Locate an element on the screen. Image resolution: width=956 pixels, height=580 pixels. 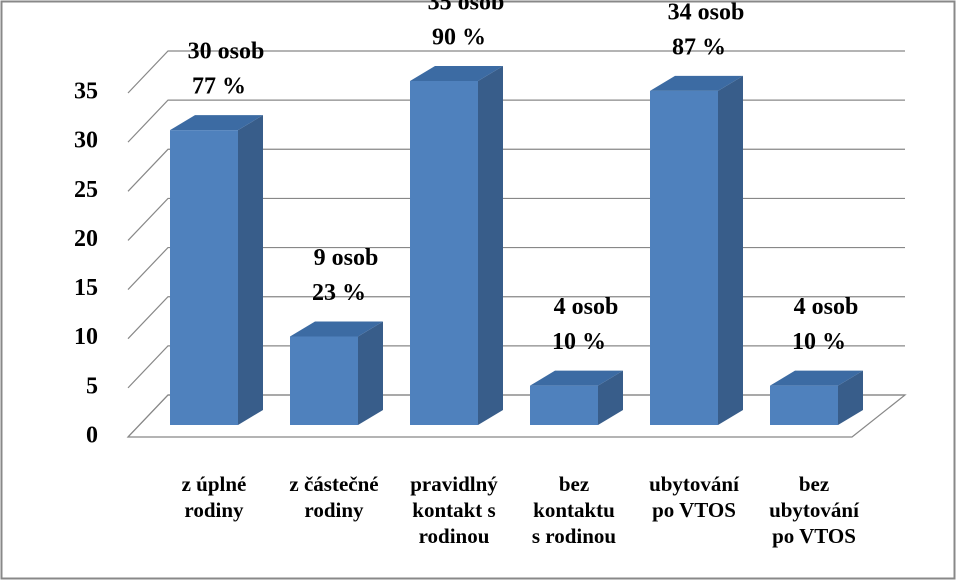
y-tick-label: 20 is located at coordinates (86, 239).